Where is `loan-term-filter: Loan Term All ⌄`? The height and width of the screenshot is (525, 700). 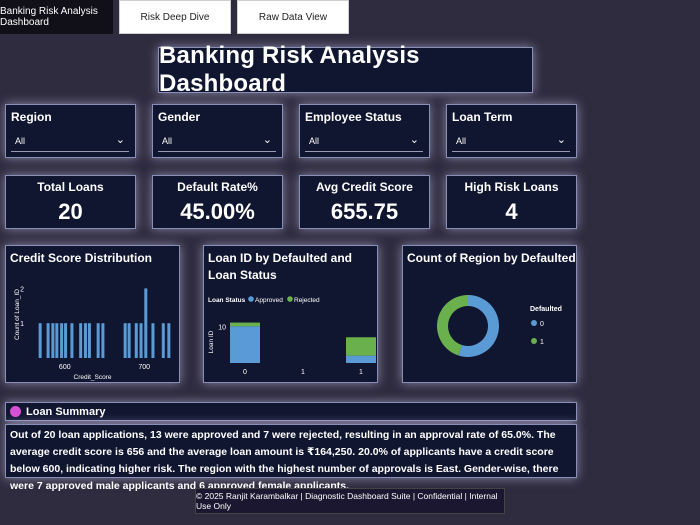 loan-term-filter: Loan Term All ⌄ is located at coordinates (511, 131).